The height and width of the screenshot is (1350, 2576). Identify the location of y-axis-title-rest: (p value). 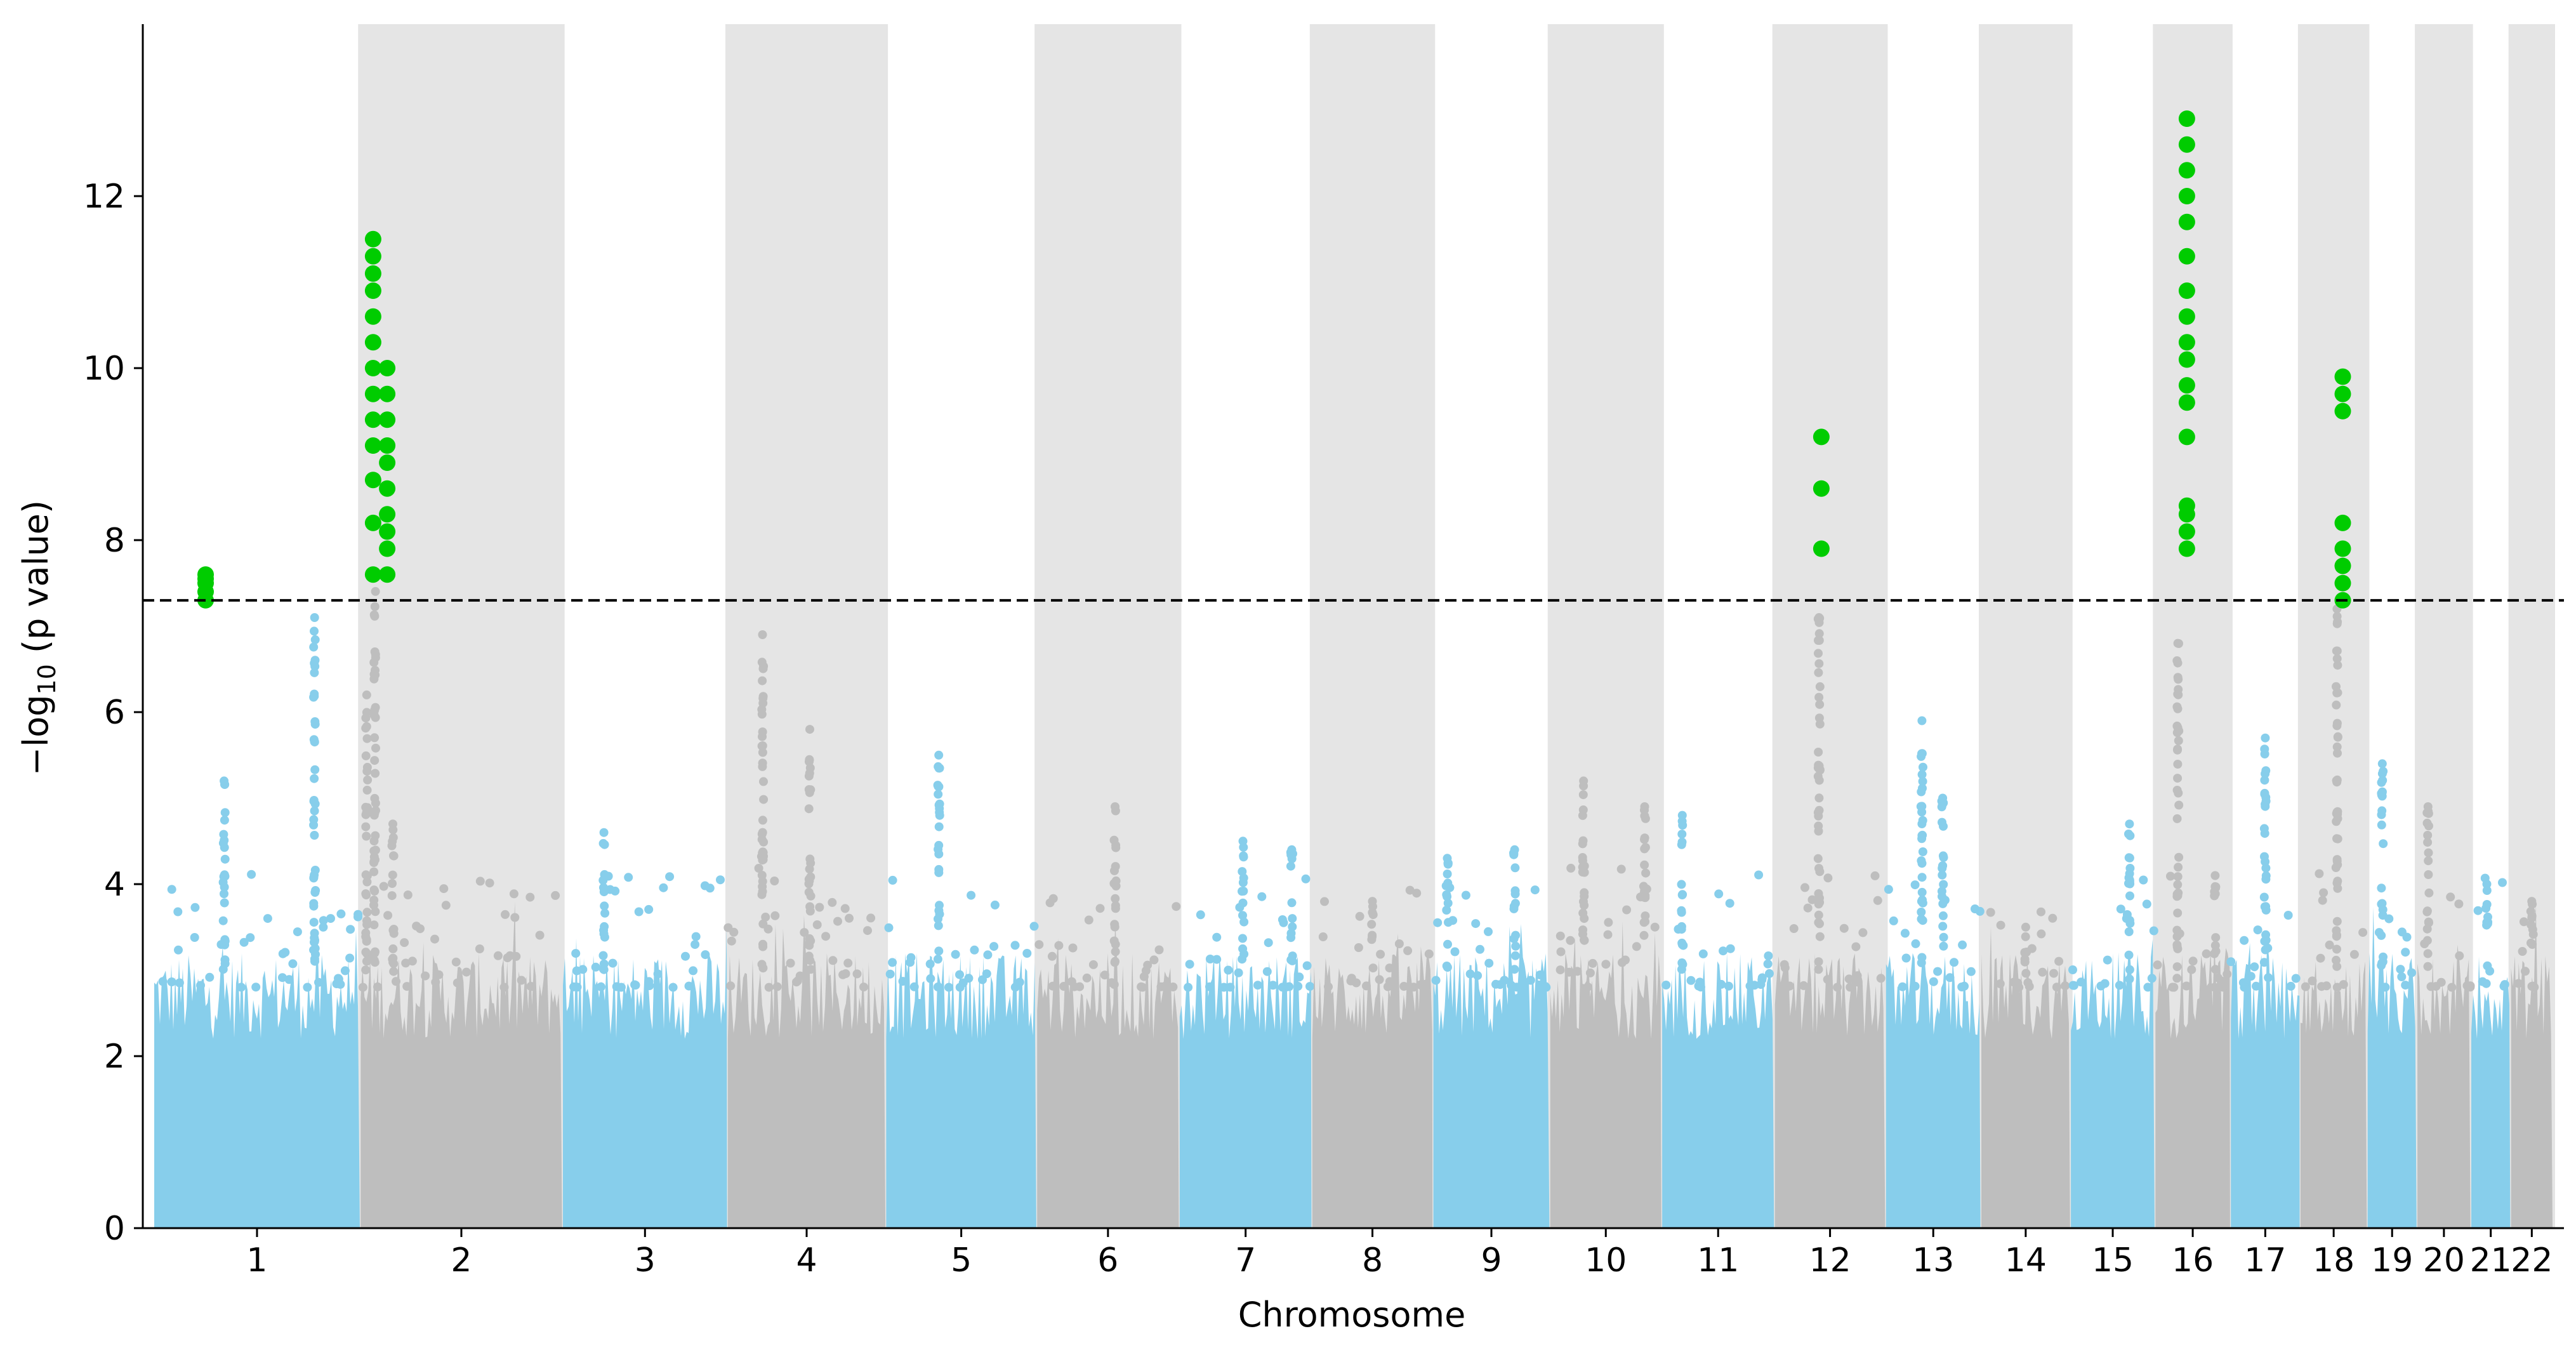
(36, 582).